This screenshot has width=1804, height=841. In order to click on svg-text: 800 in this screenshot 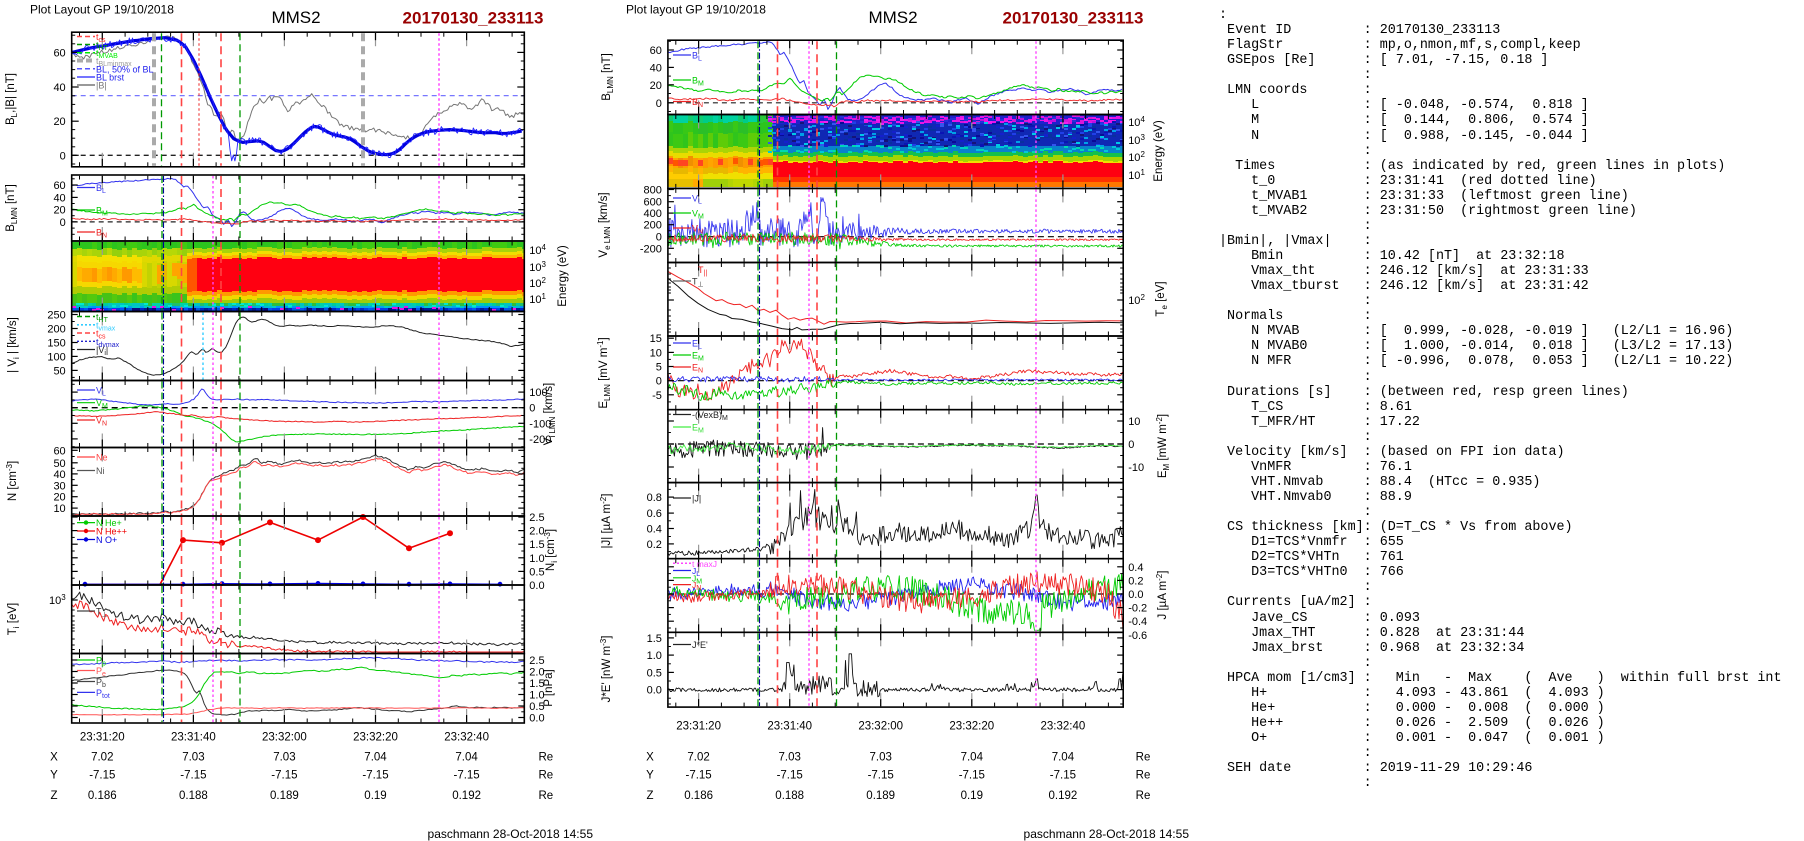, I will do `click(653, 191)`.